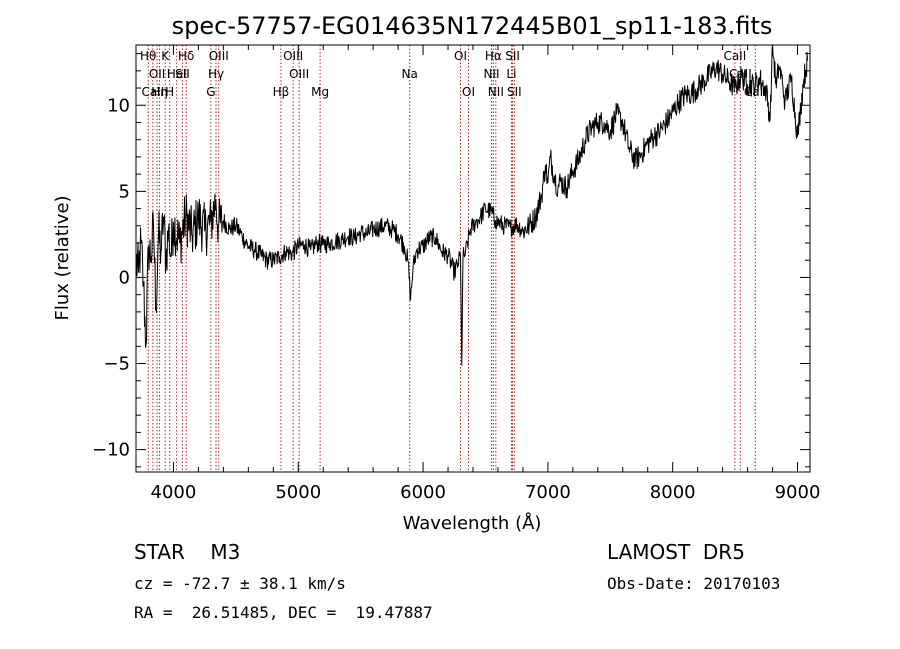 The image size is (900, 649). Describe the element at coordinates (512, 56) in the screenshot. I see `spectral-line-label-23: SII` at that location.